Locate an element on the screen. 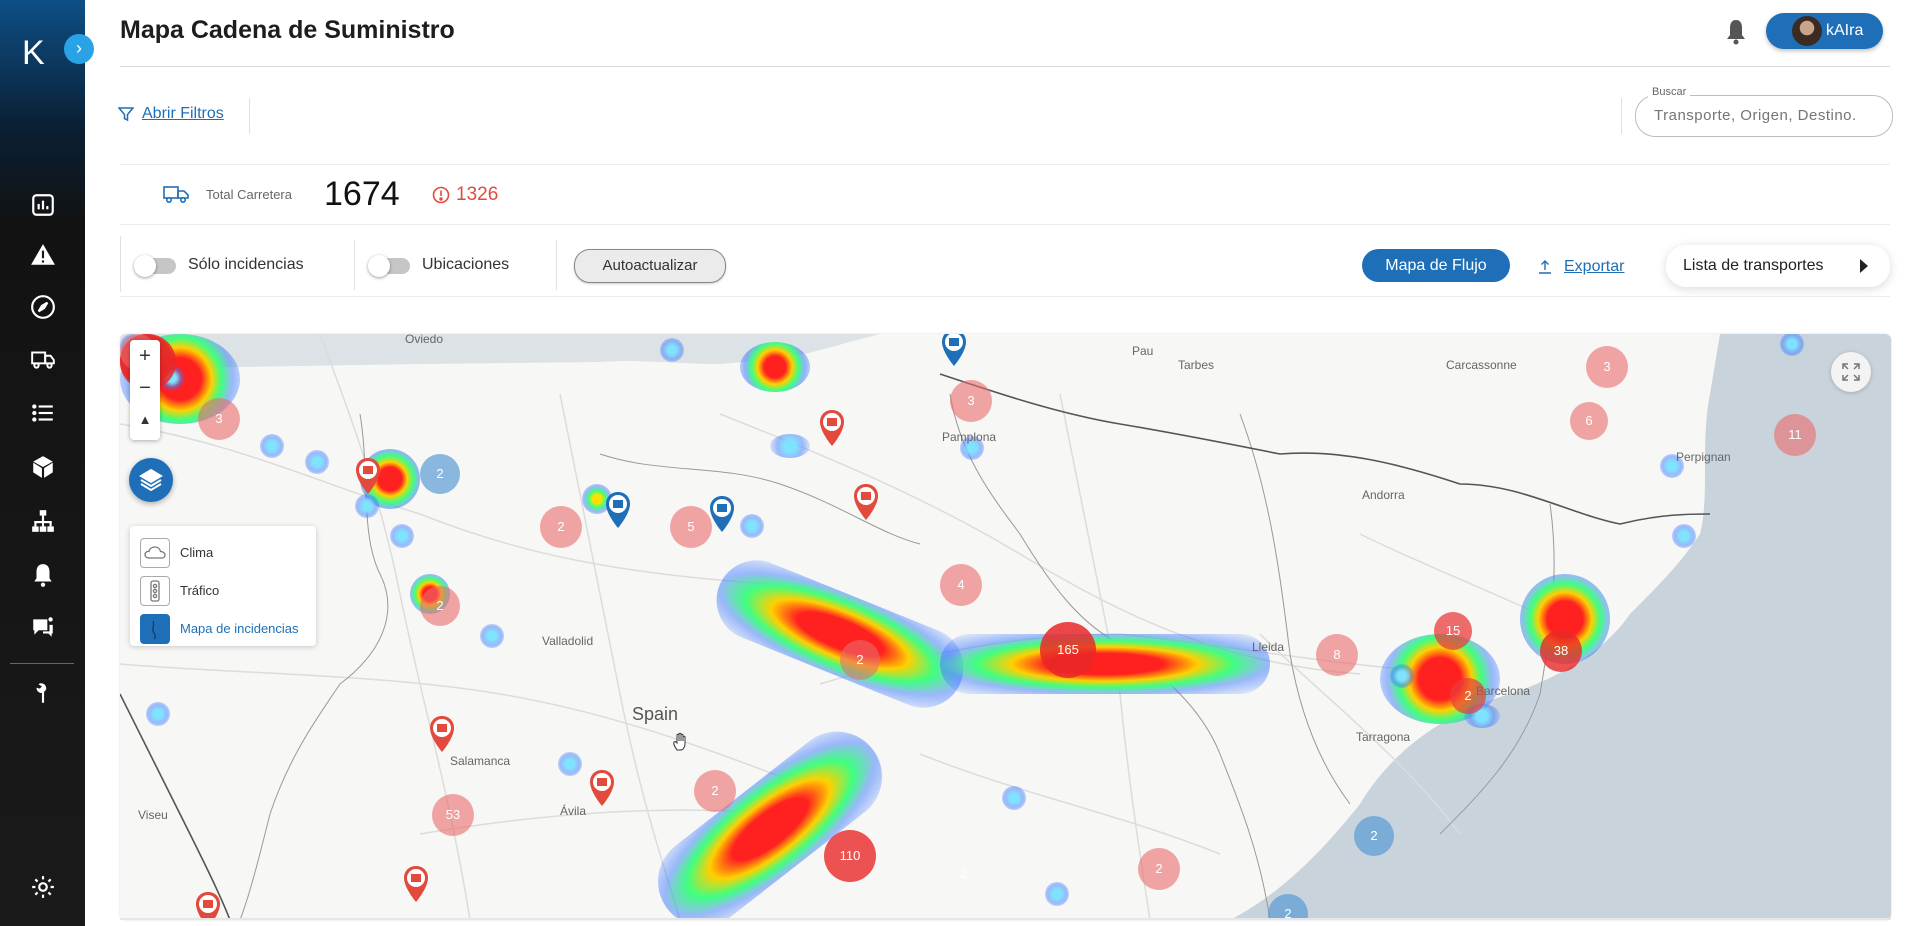 The width and height of the screenshot is (1920, 926). export-link: Exportar is located at coordinates (1581, 267).